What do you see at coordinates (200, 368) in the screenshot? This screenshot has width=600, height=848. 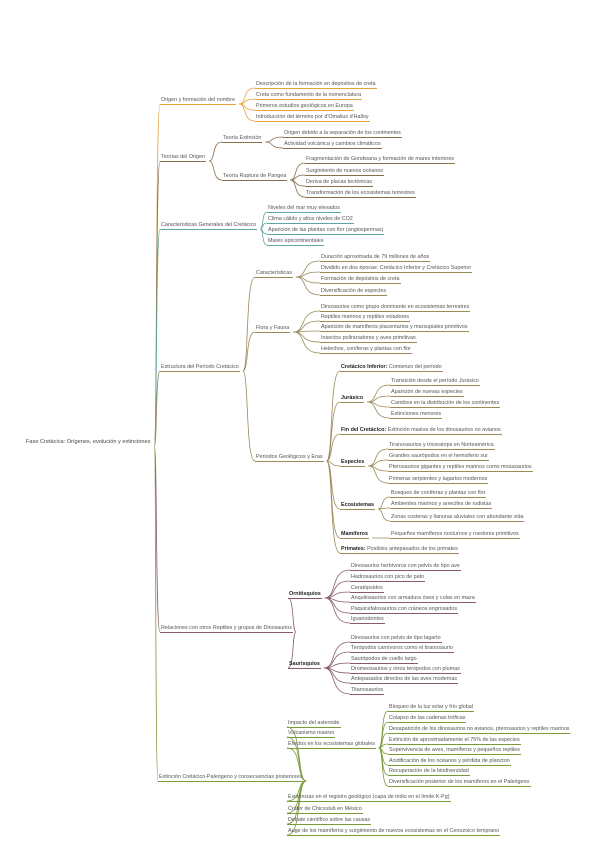 I see `mindmap-branch: Estructura del Período Cretácico` at bounding box center [200, 368].